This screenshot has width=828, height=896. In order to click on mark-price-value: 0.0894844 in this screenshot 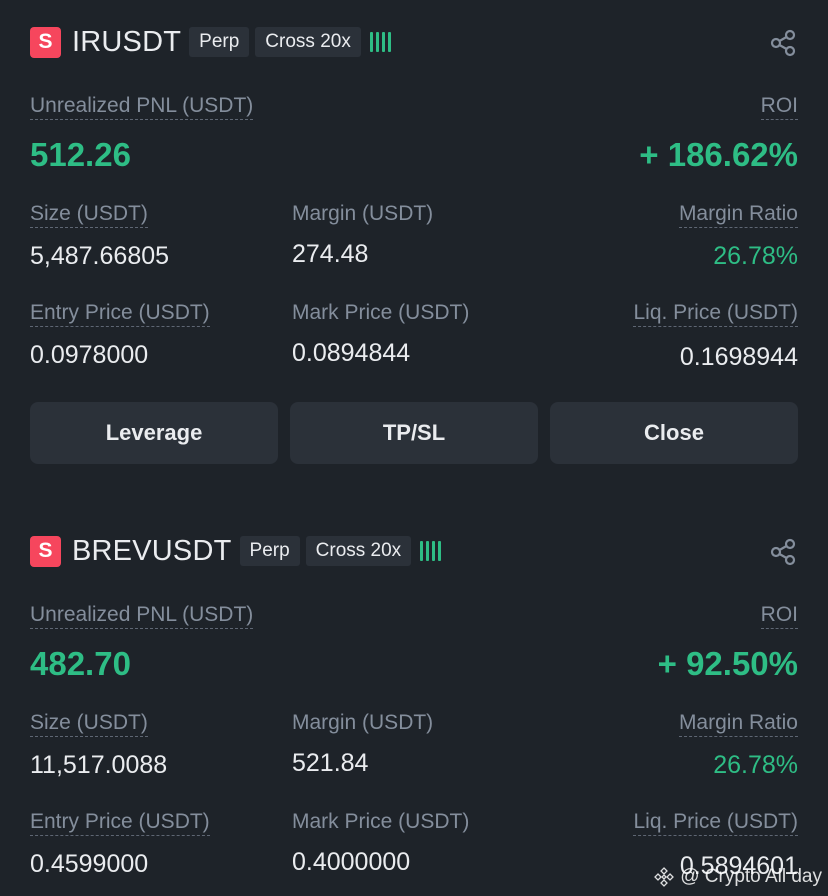, I will do `click(351, 353)`.